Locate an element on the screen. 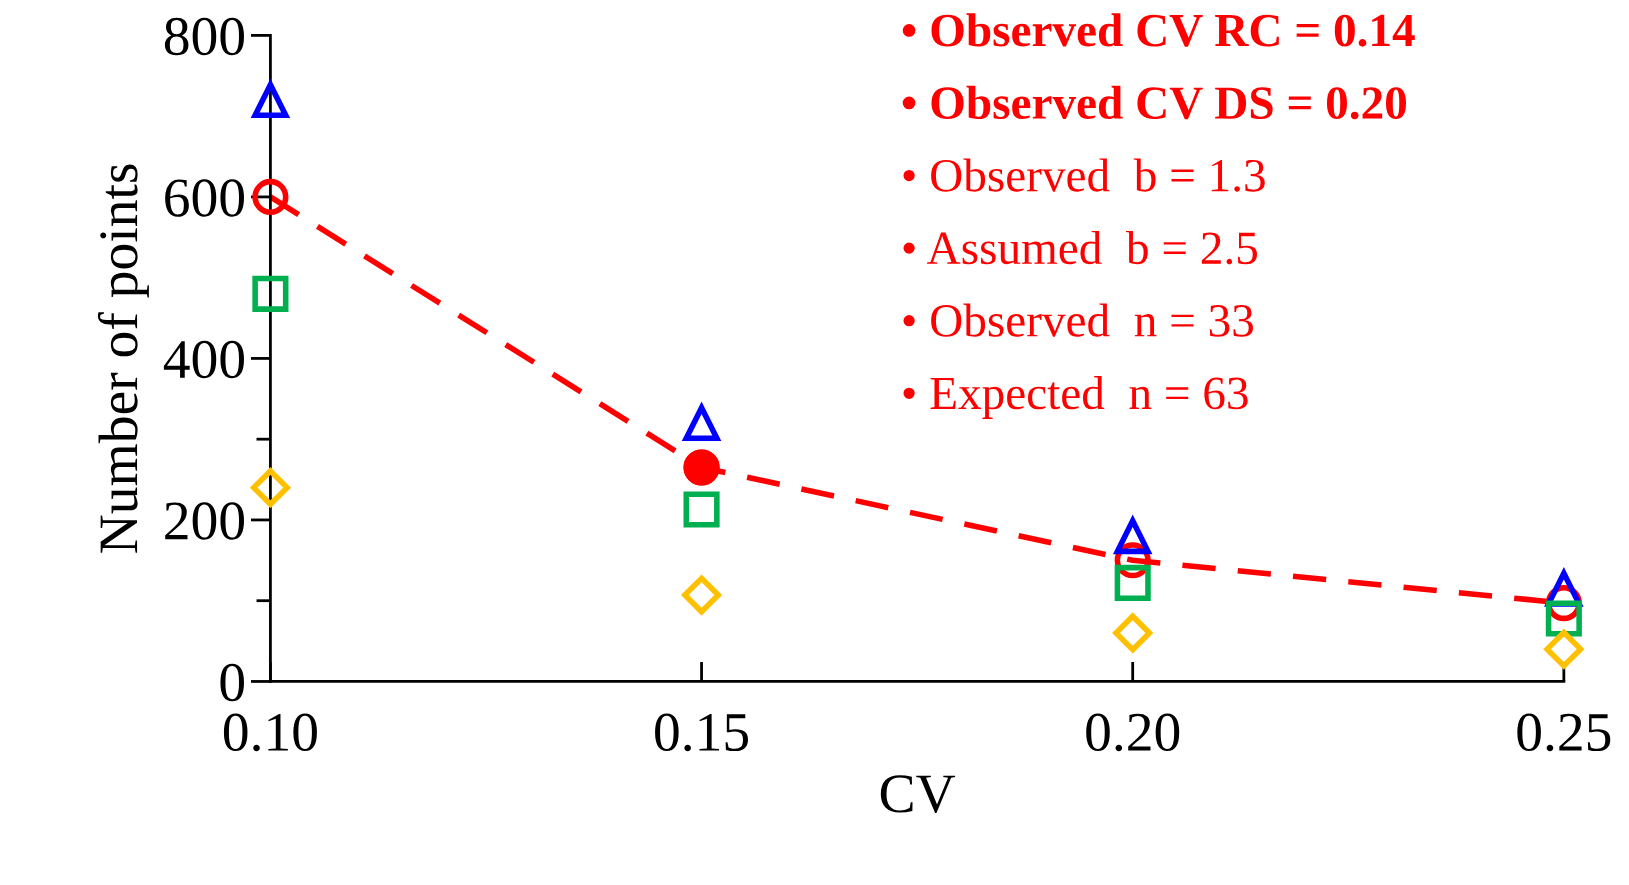 The width and height of the screenshot is (1629, 885). y-tick-label: 800 is located at coordinates (204, 36).